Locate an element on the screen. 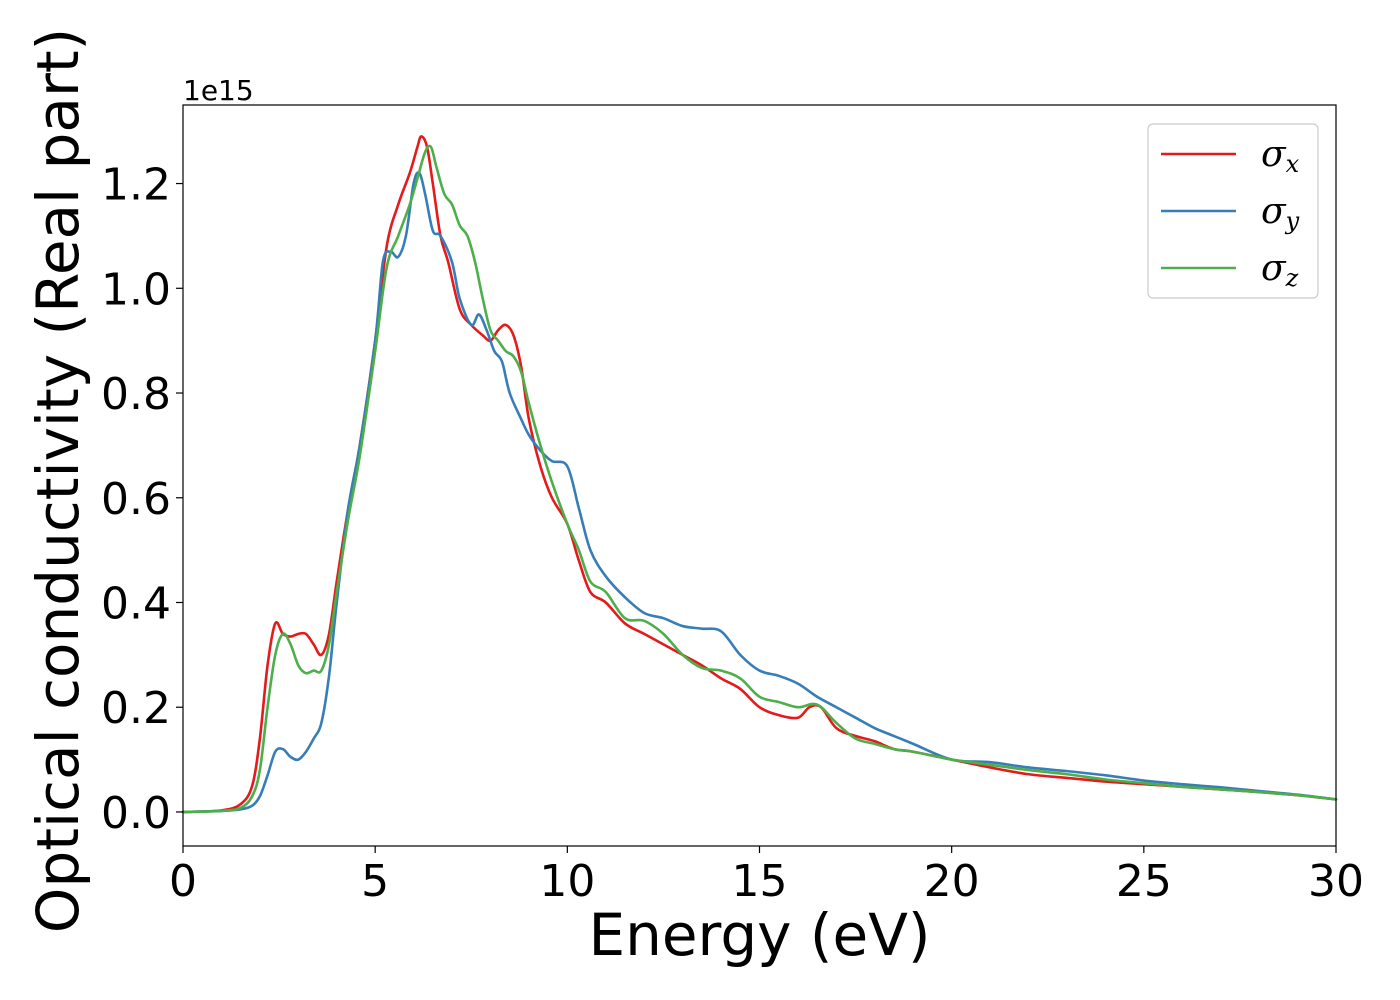 The width and height of the screenshot is (1400, 1000). y-tick-label: 0.6 is located at coordinates (136, 499).